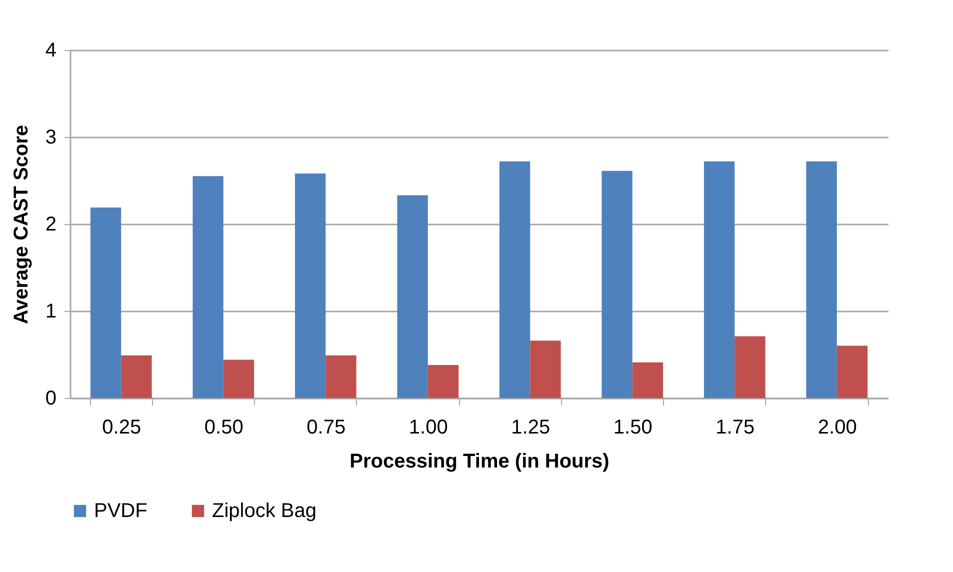 This screenshot has width=953, height=572. Describe the element at coordinates (50, 311) in the screenshot. I see `y-tick-label: 1` at that location.